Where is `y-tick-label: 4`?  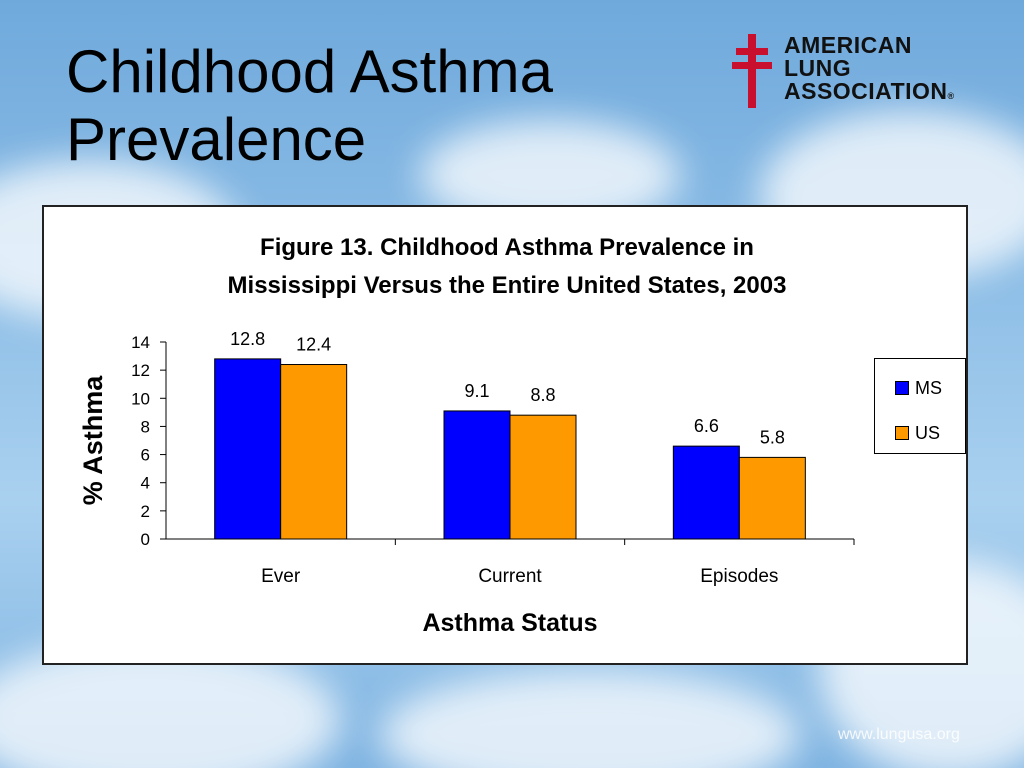 y-tick-label: 4 is located at coordinates (145, 483).